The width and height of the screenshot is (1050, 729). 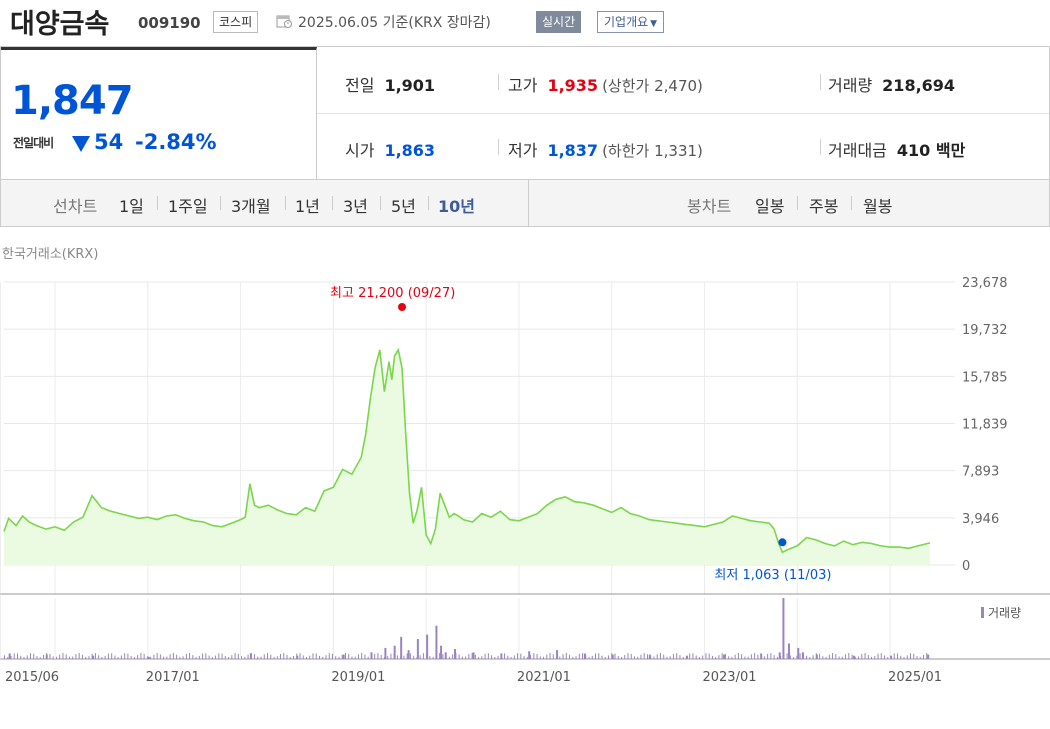 What do you see at coordinates (573, 85) in the screenshot?
I see `high-value: 1,935` at bounding box center [573, 85].